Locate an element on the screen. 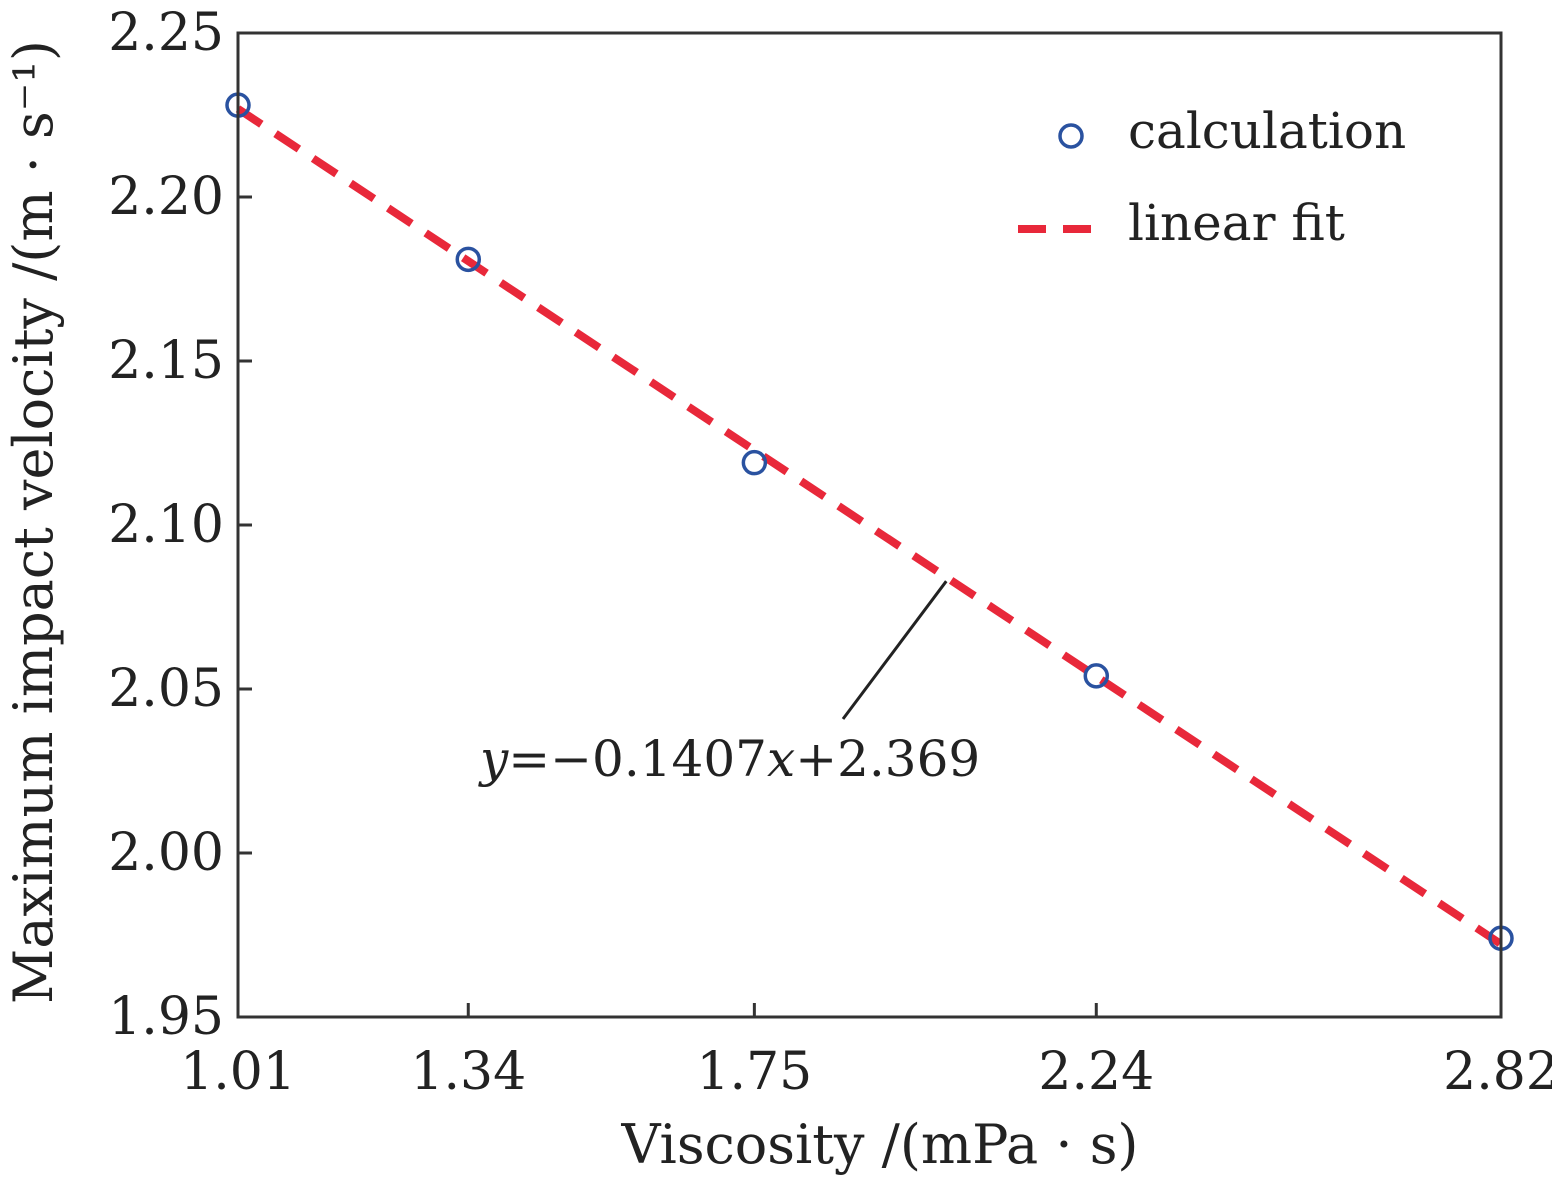 This screenshot has height=1182, width=1552. y-tick-label-2.00: 2.00 is located at coordinates (166, 853).